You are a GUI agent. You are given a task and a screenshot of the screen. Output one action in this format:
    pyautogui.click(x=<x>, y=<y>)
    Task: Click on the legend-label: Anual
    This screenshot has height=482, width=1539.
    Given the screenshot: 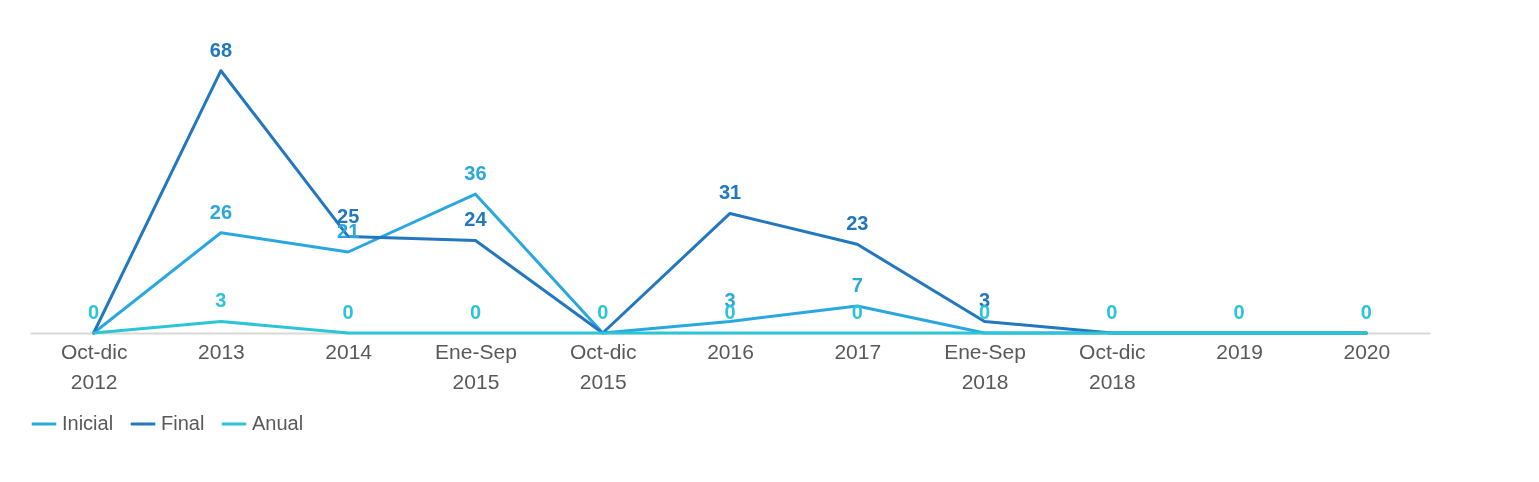 What is the action you would take?
    pyautogui.click(x=278, y=423)
    